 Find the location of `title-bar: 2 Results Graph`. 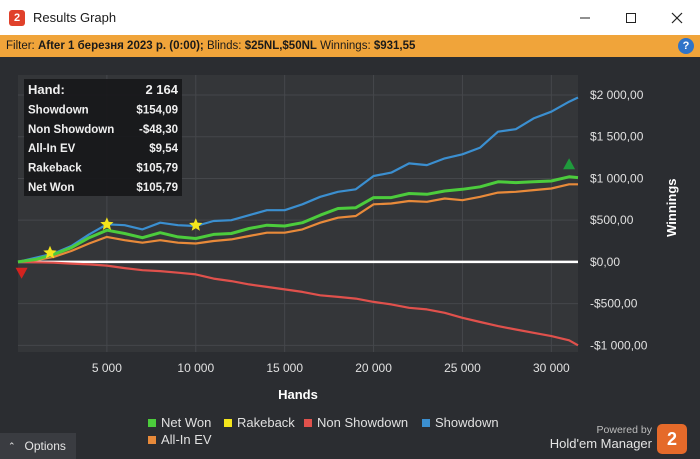

title-bar: 2 Results Graph is located at coordinates (350, 17).